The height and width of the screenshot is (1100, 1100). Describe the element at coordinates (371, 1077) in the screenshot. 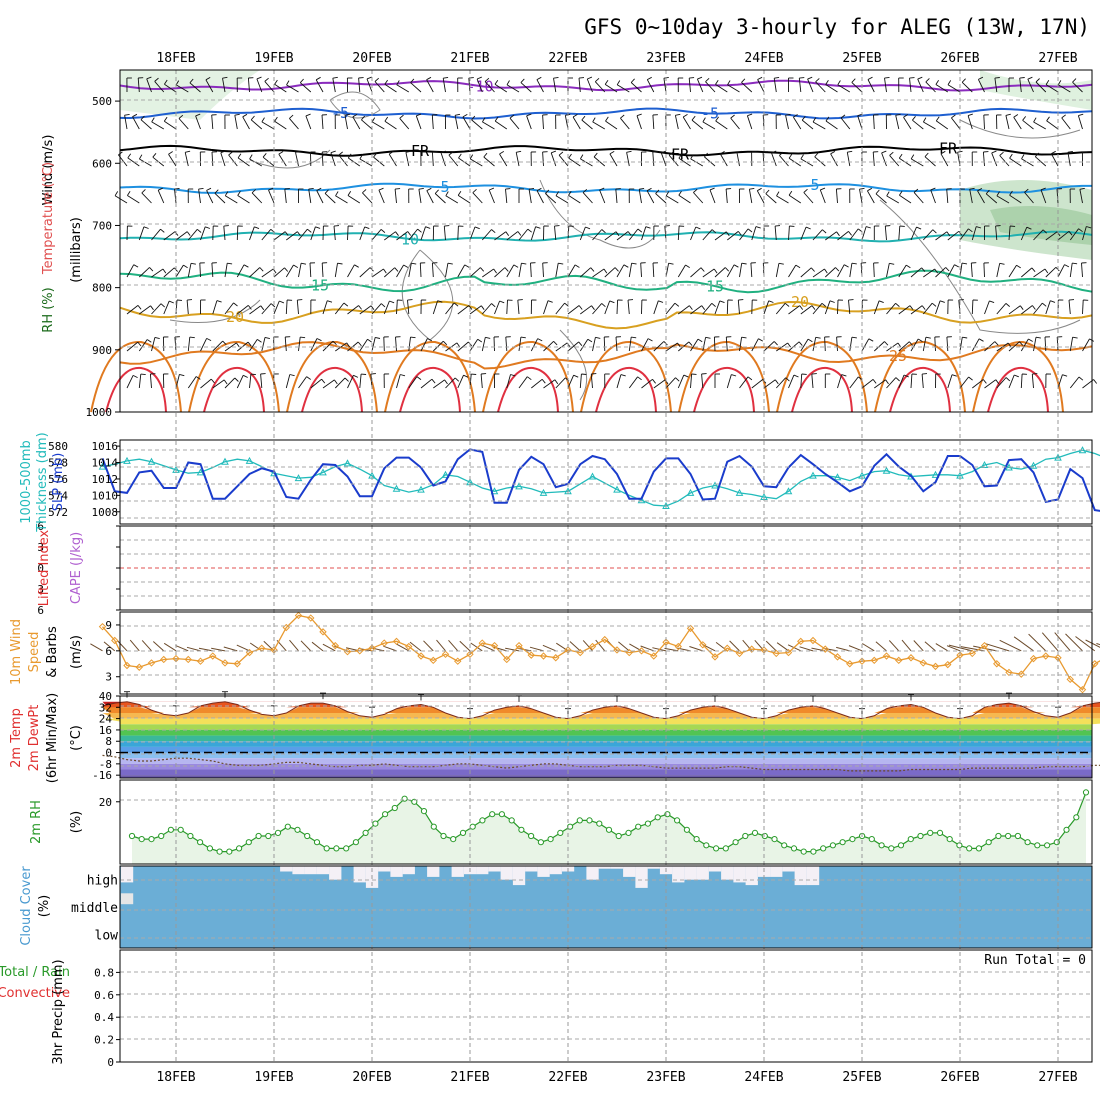

I see `date-label-bottom: 20FEB` at that location.